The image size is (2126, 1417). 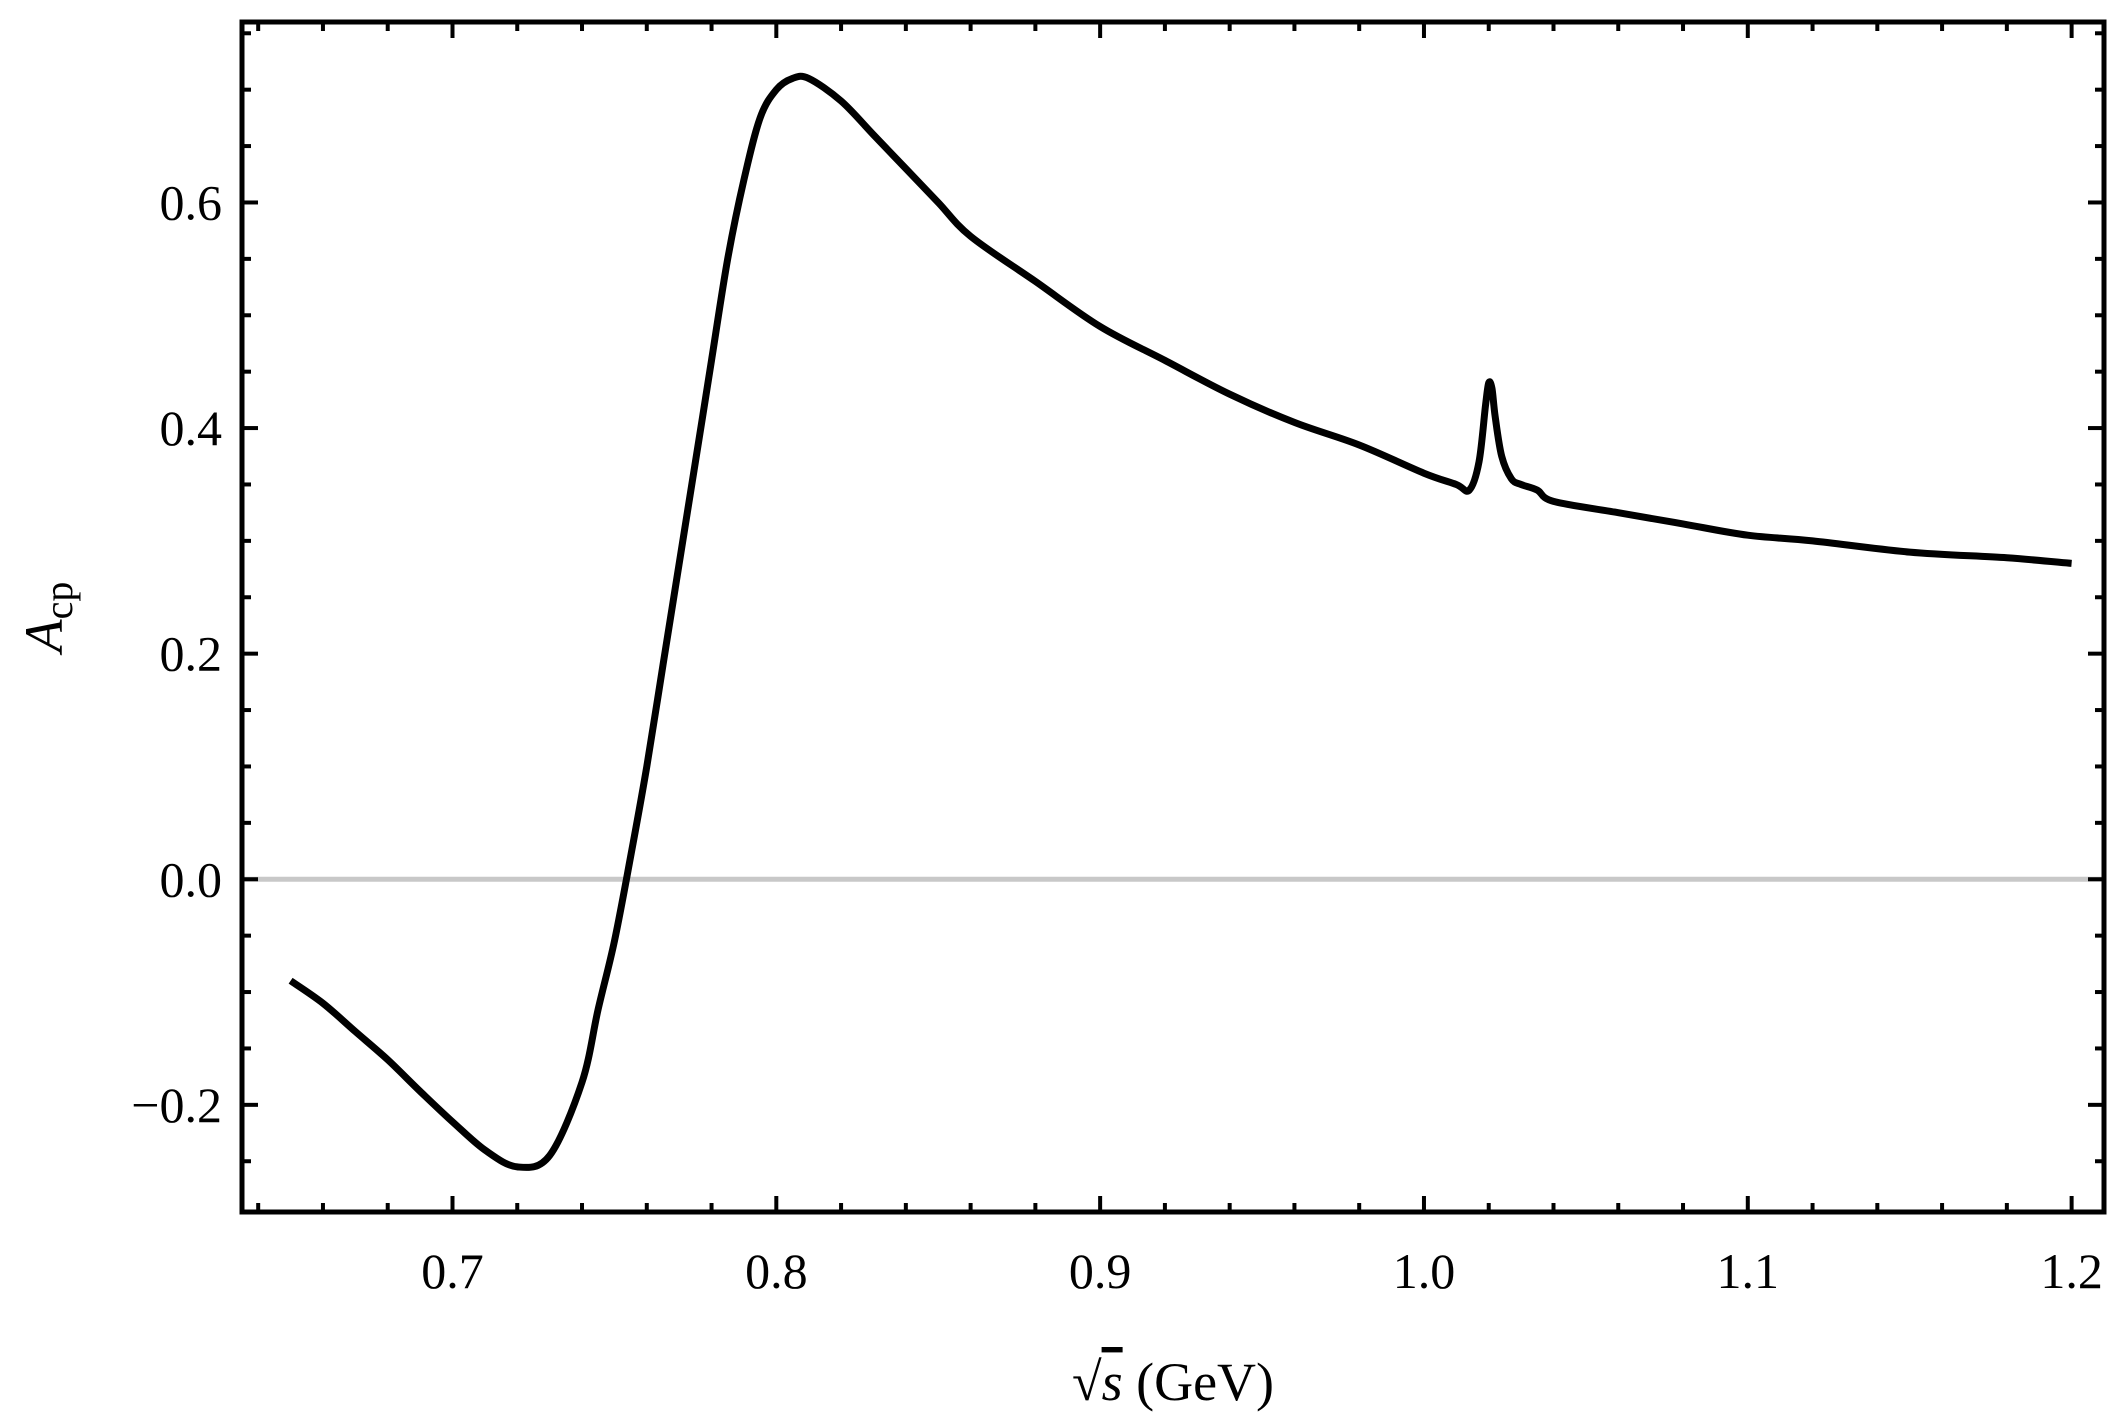 I want to click on x-tick-label: 1.0, so click(x=1424, y=1271).